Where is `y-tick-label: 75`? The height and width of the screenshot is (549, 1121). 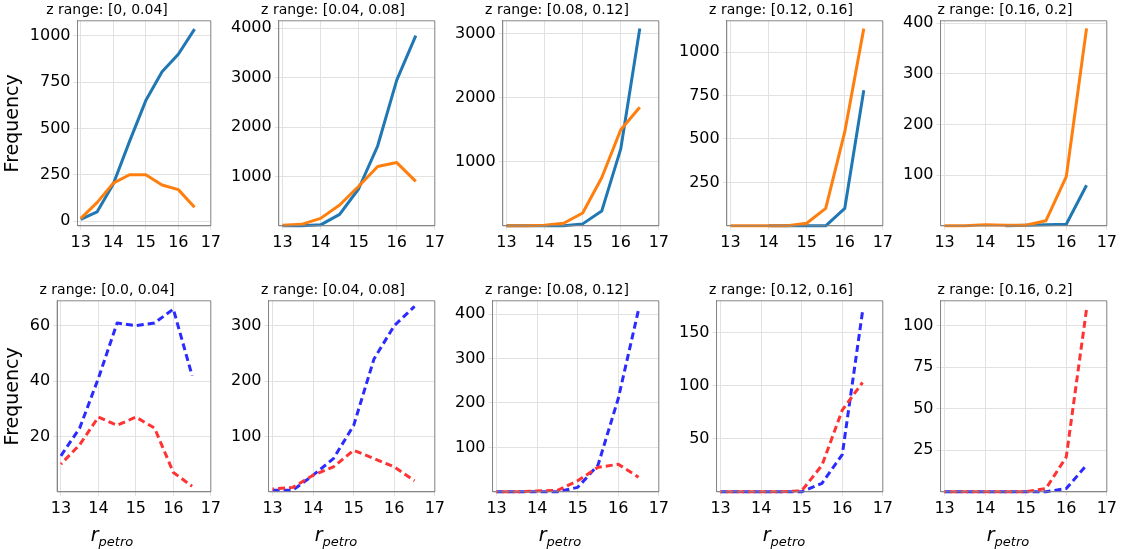
y-tick-label: 75 is located at coordinates (923, 366).